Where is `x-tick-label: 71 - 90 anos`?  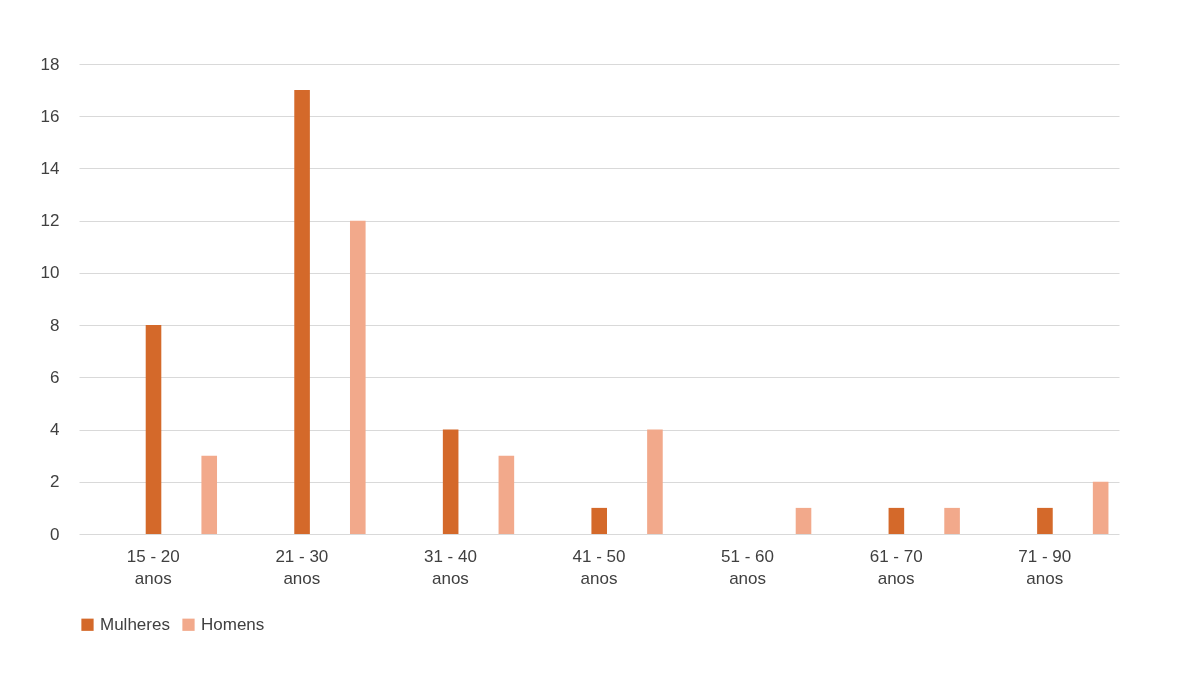 x-tick-label: 71 - 90 anos is located at coordinates (1045, 567).